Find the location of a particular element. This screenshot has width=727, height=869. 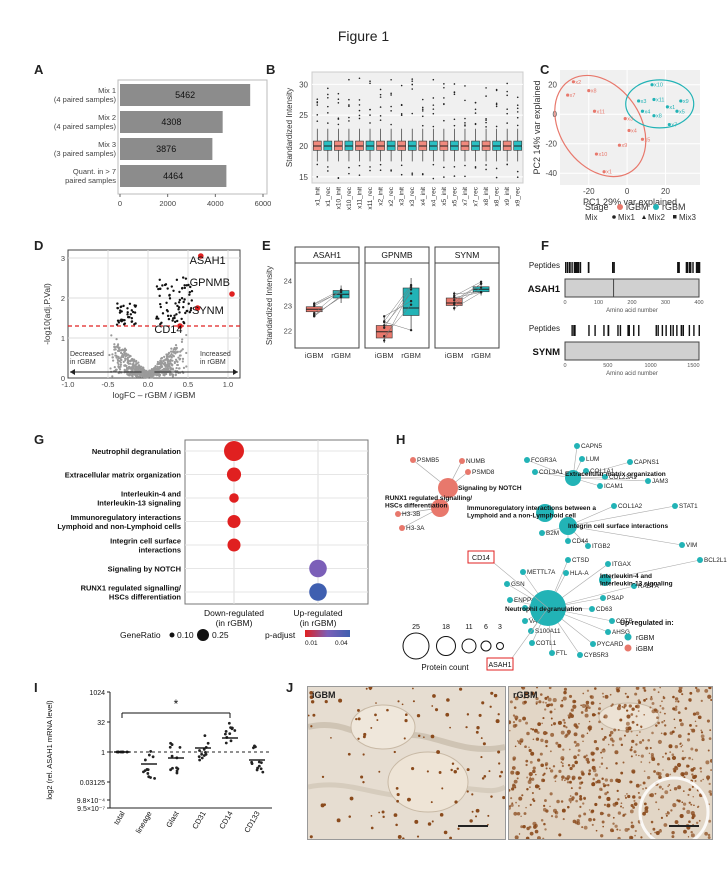

color-bar-label: 0.04 is located at coordinates (341, 643).